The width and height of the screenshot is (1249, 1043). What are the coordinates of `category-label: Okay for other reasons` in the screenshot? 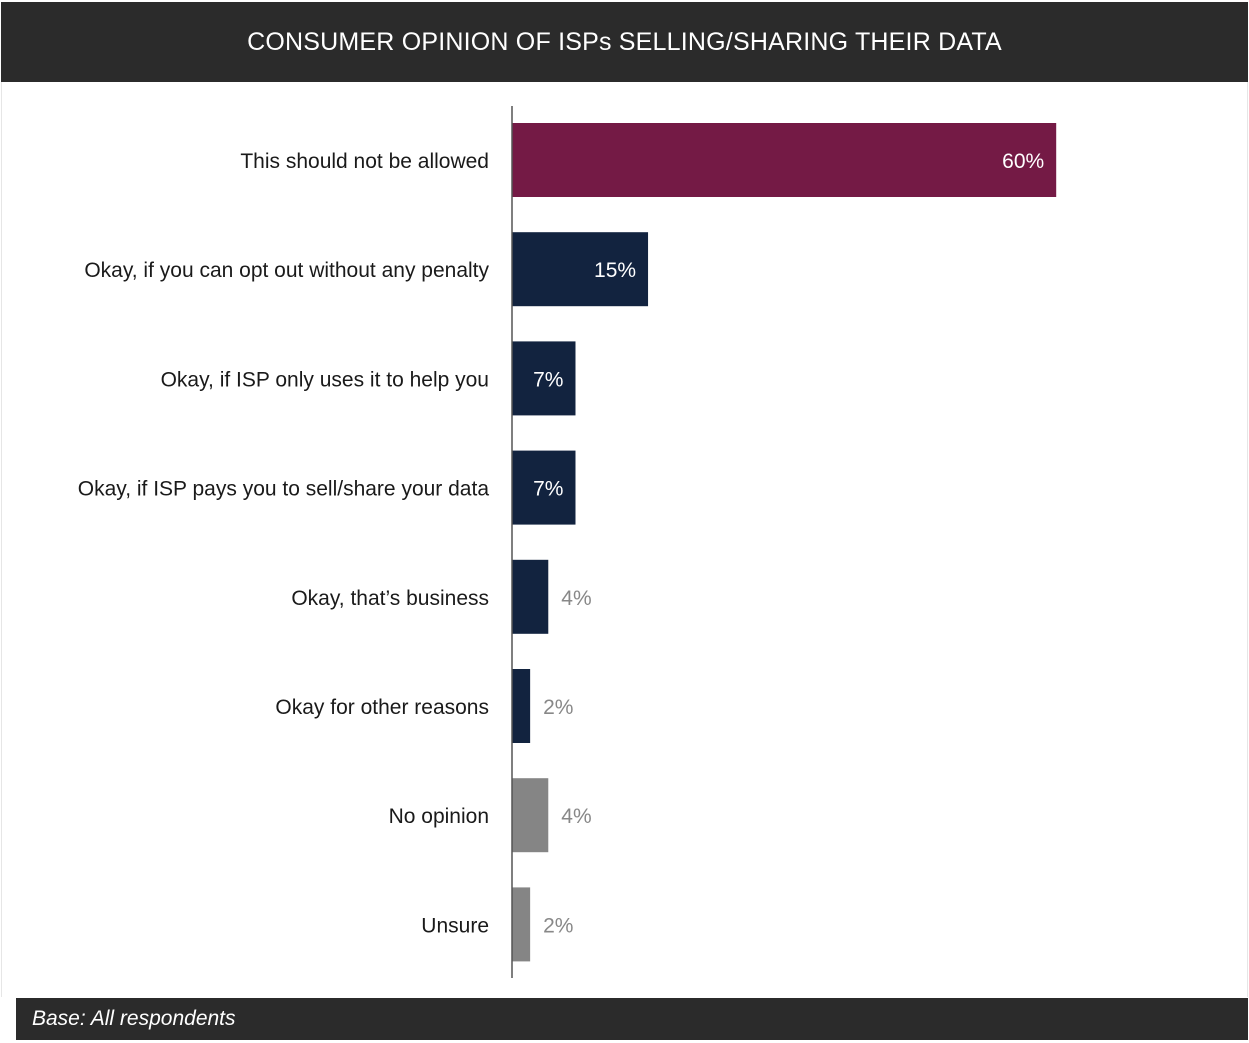 It's located at (382, 707).